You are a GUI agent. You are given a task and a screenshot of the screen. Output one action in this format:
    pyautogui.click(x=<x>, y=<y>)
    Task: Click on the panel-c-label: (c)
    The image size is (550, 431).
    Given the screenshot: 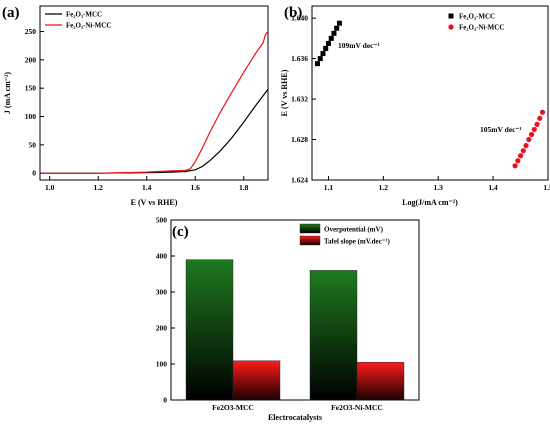 What is the action you would take?
    pyautogui.click(x=180, y=232)
    